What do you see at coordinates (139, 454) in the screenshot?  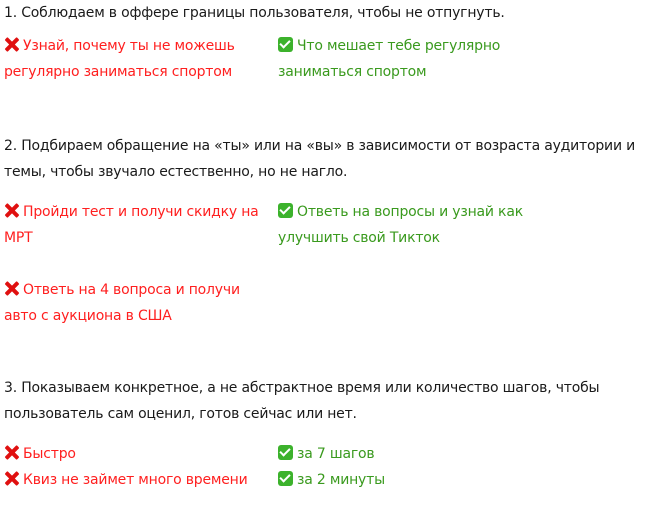 I see `bad-example: Быстро` at bounding box center [139, 454].